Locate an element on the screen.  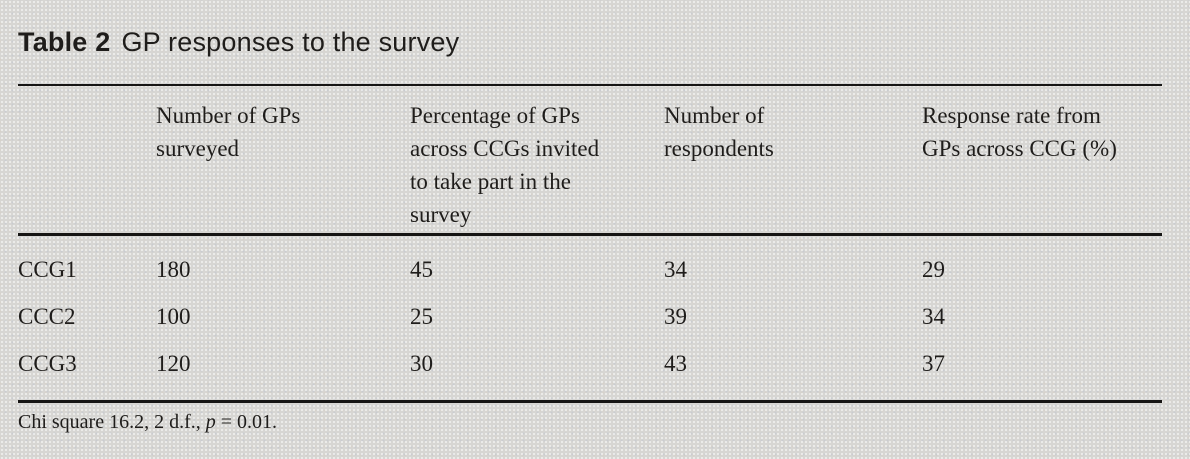
cell-gps-surveyed: 180 is located at coordinates (173, 269).